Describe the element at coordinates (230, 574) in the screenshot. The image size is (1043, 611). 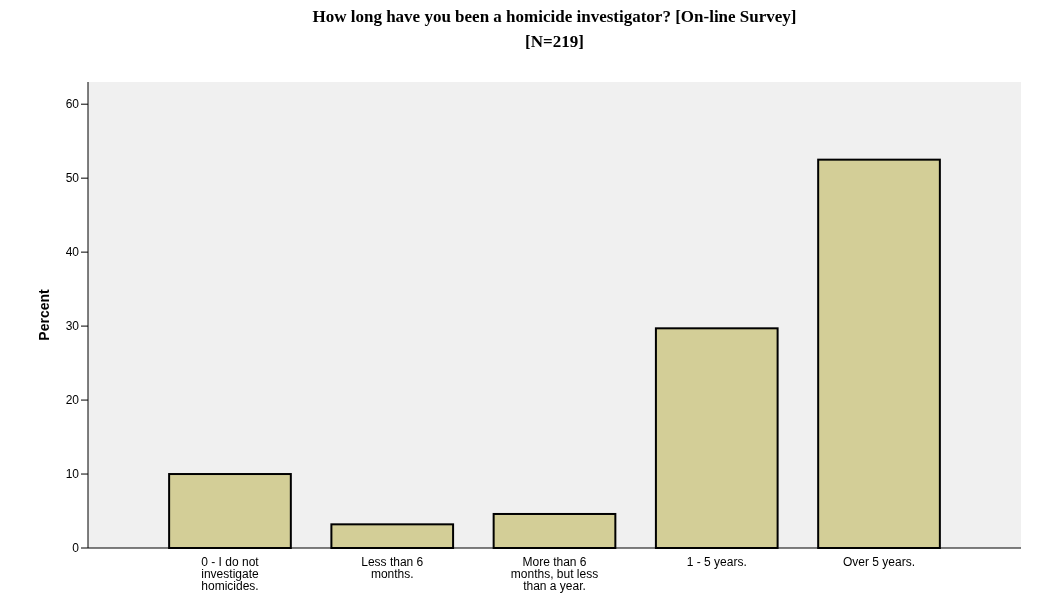
I see `x-tick-label: 0 - I do not investigate homicides.` at that location.